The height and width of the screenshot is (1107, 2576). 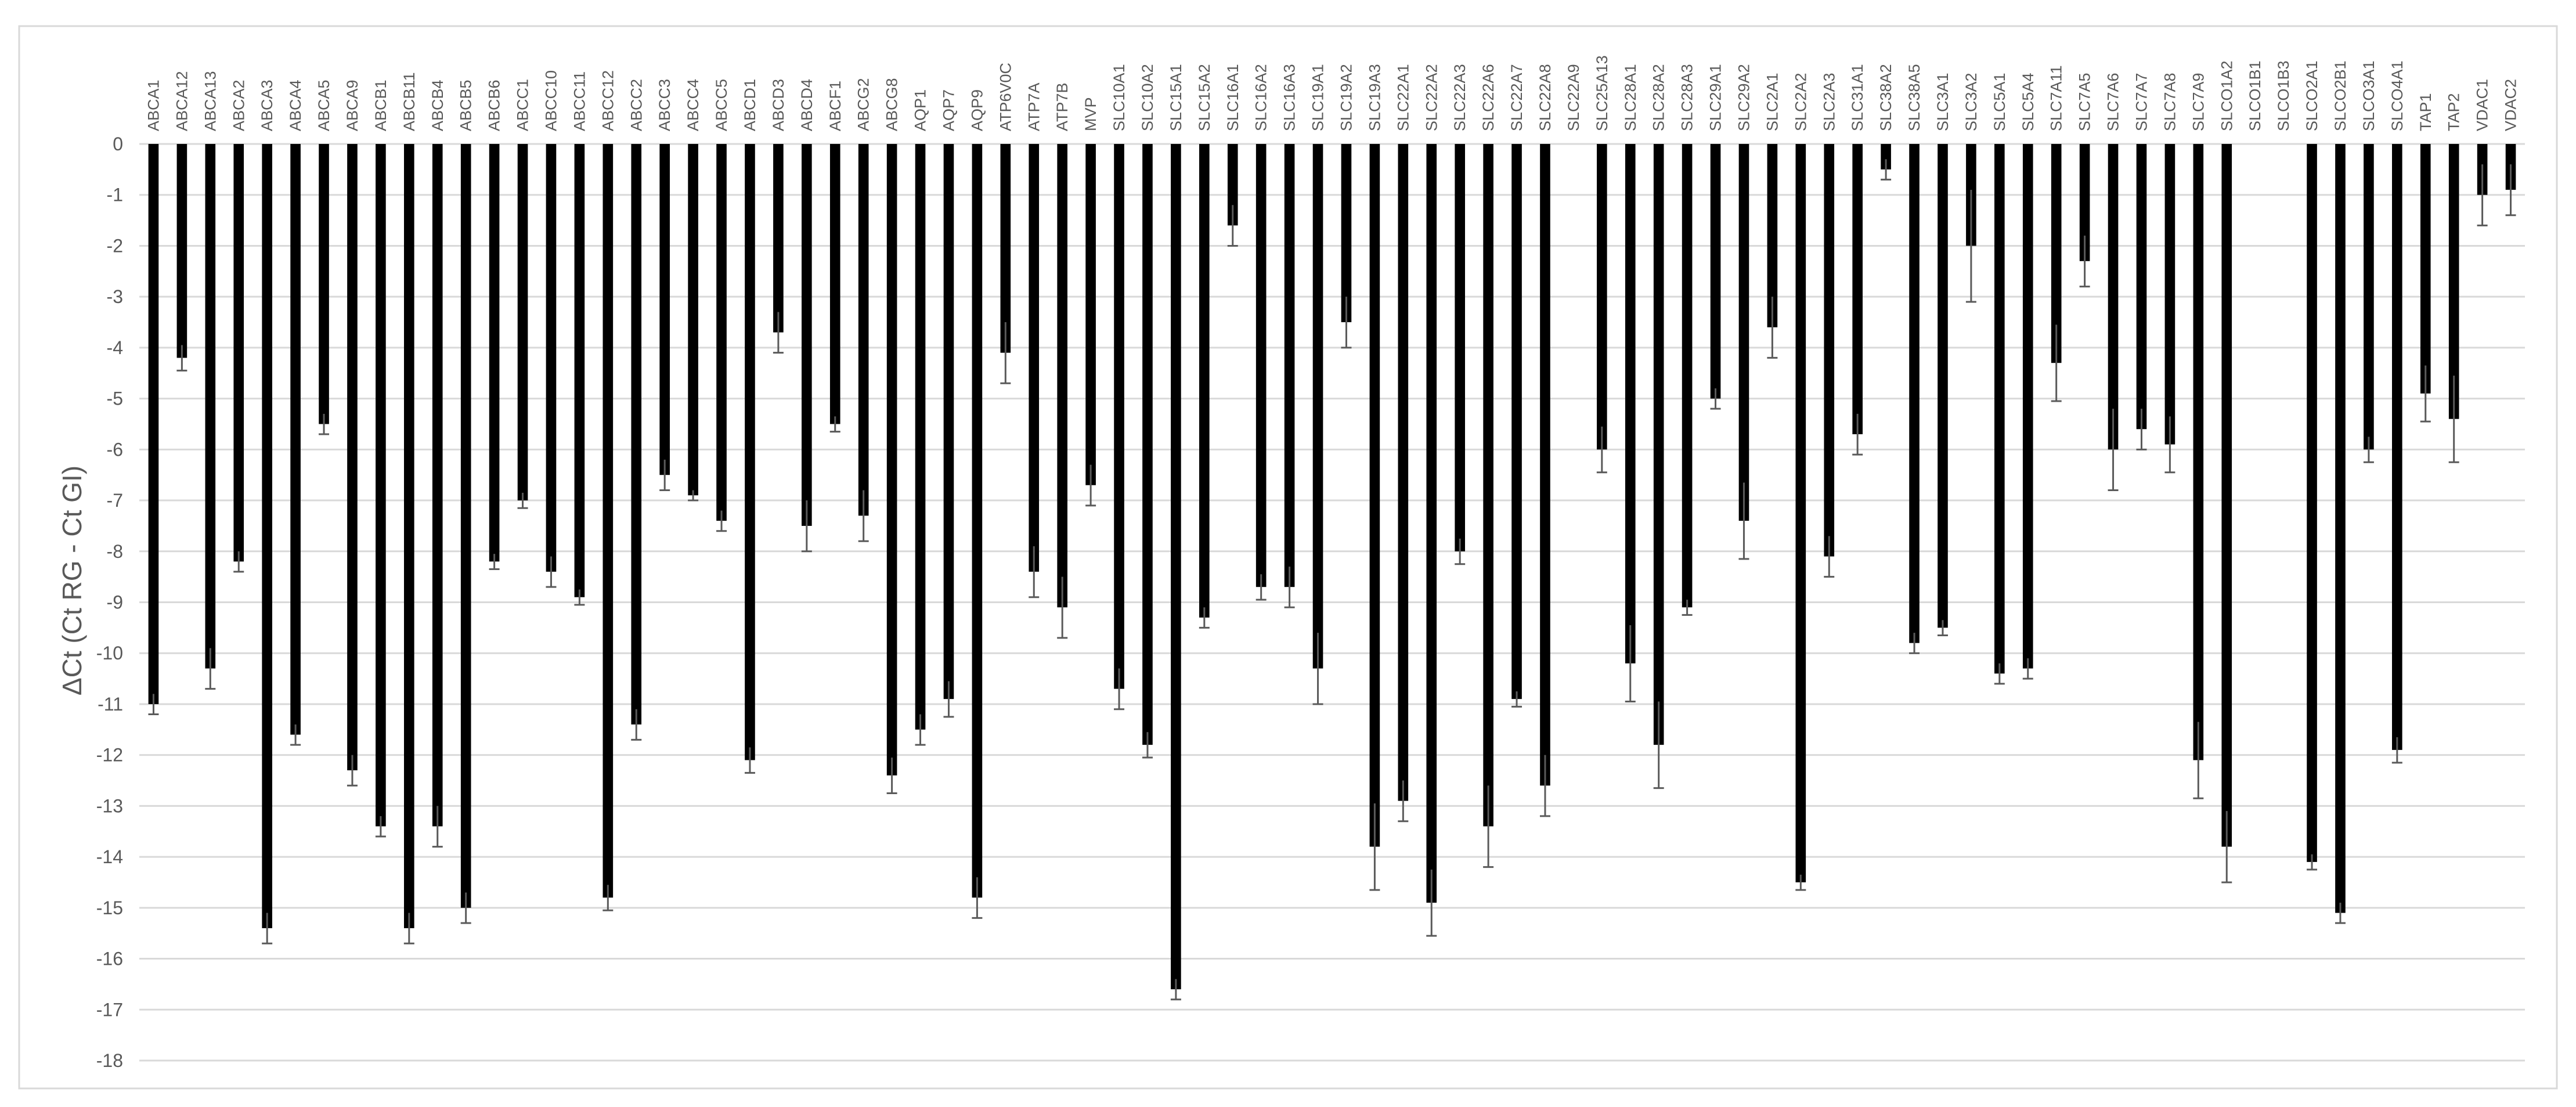 I want to click on y-tick-label: -15, so click(x=110, y=907).